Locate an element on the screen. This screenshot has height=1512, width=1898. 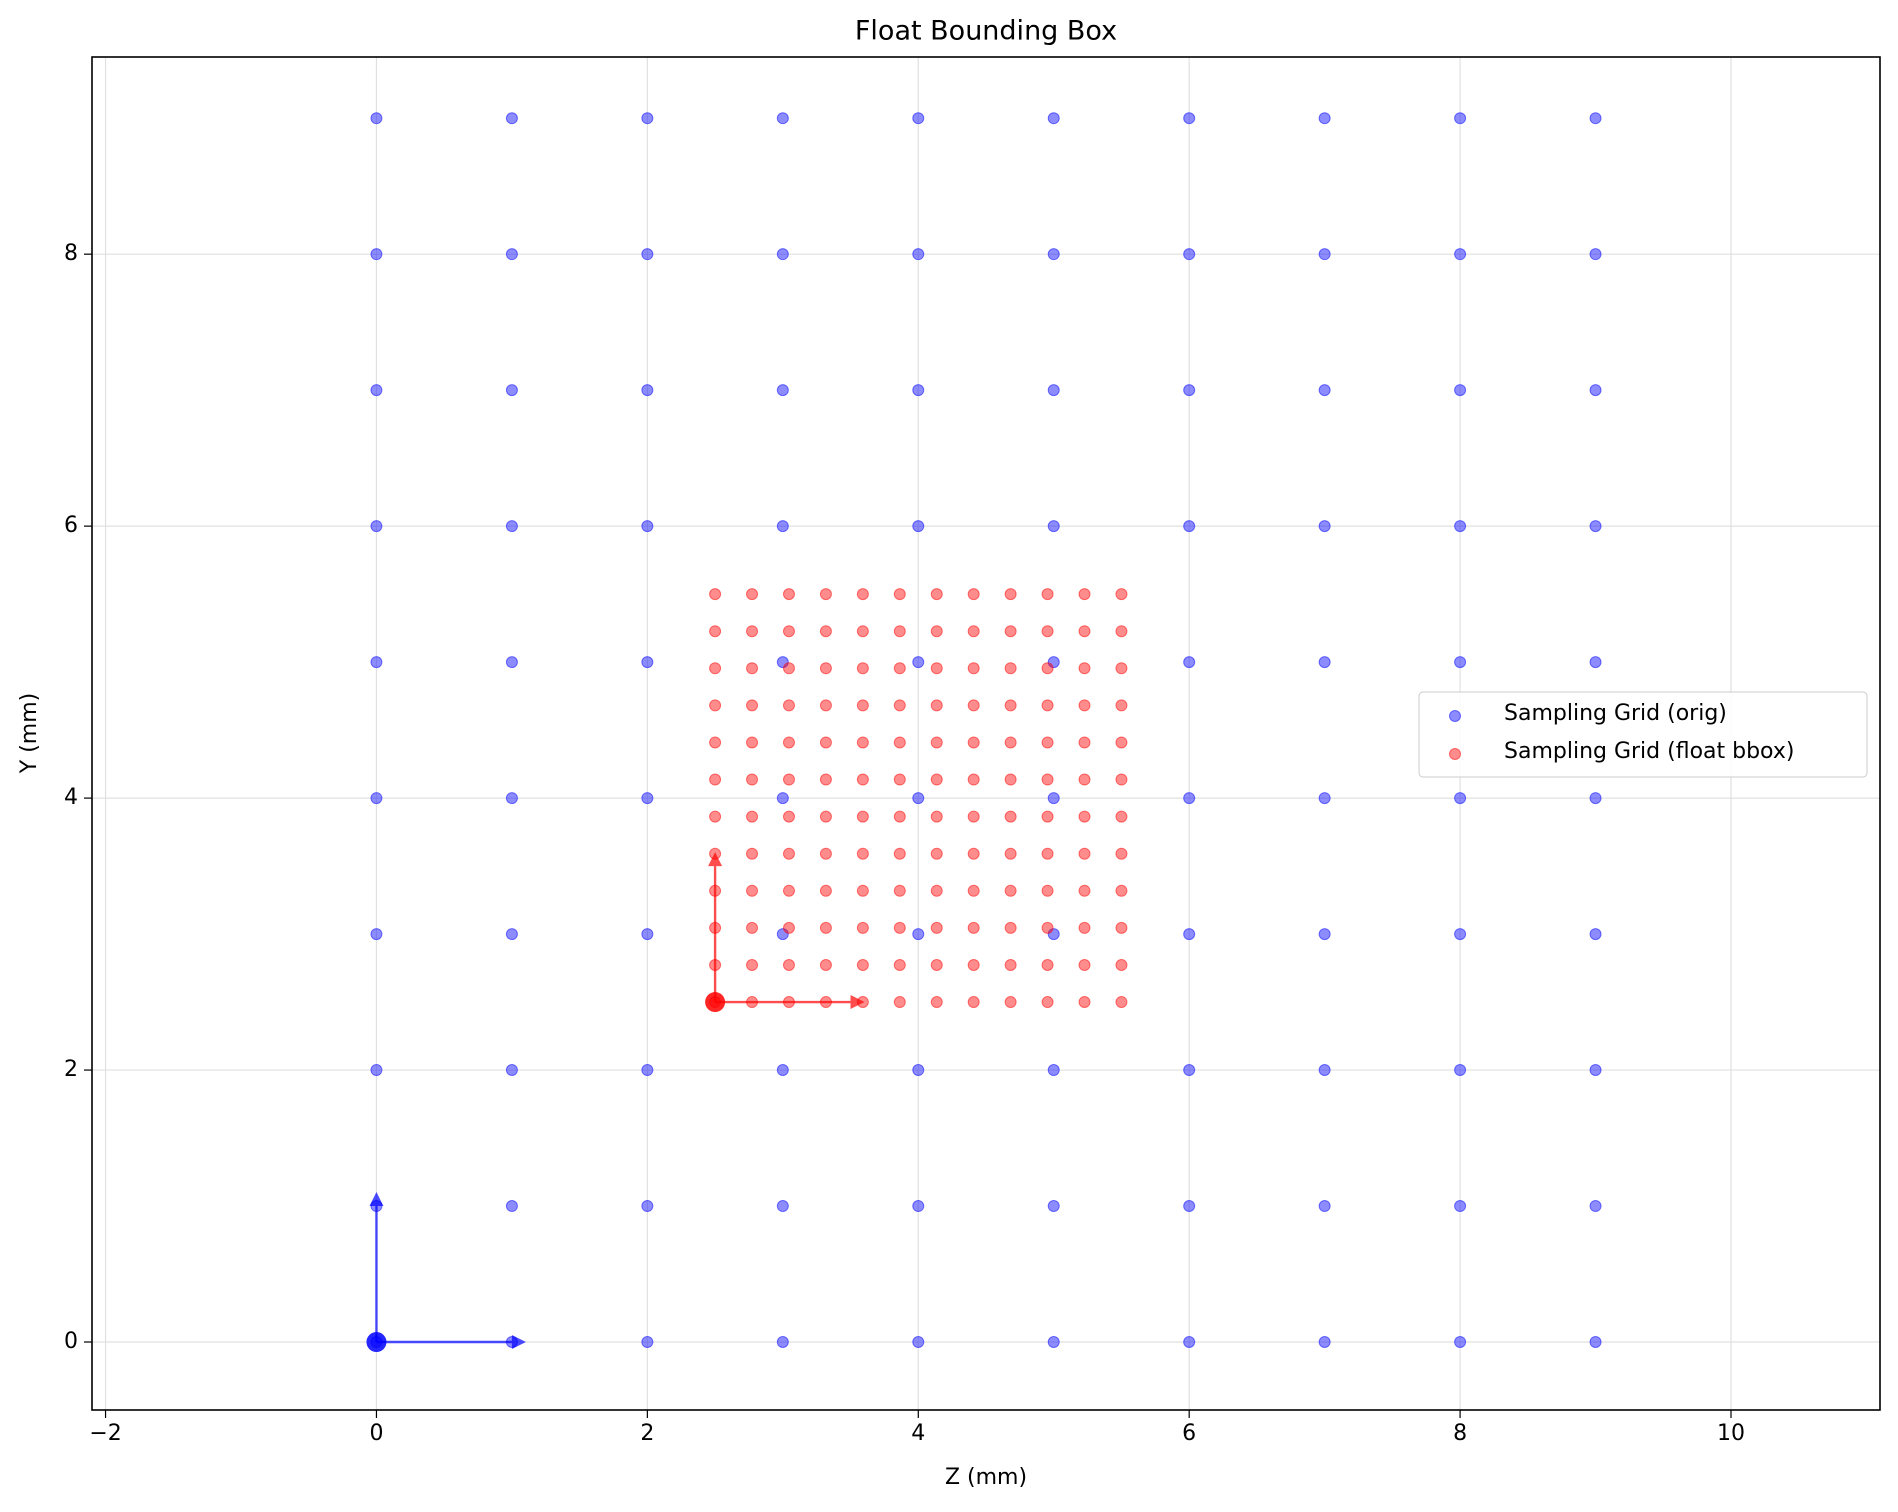
y-axis-label: Y (mm) is located at coordinates (29, 733).